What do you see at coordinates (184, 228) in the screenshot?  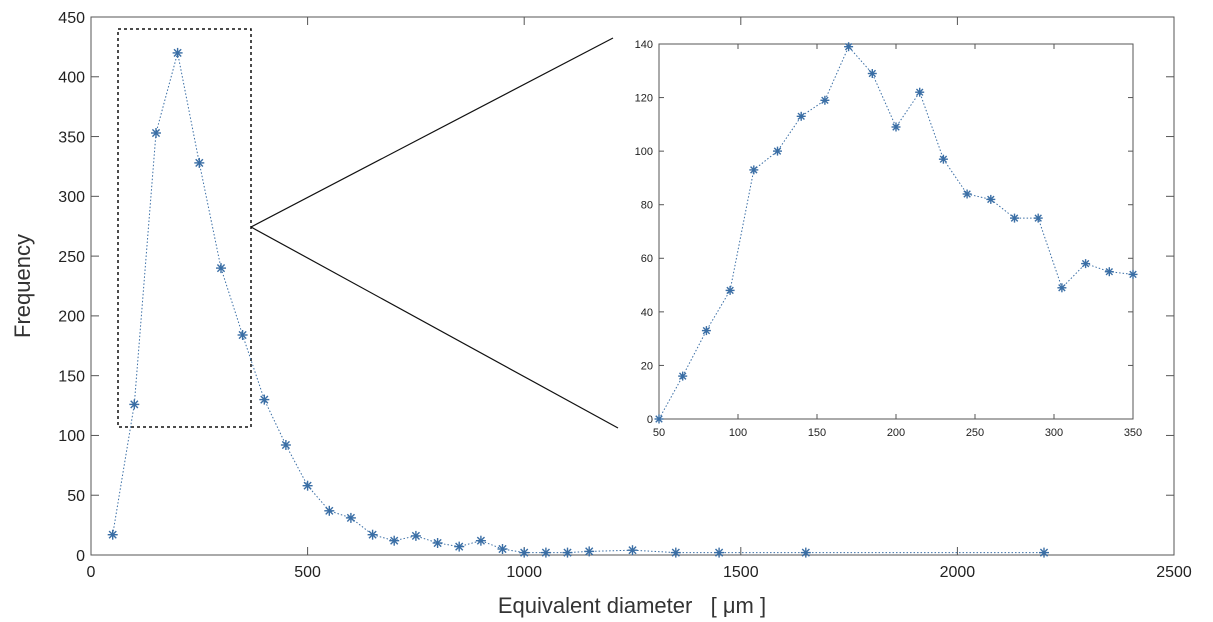 I see `zoom-highlight-box` at bounding box center [184, 228].